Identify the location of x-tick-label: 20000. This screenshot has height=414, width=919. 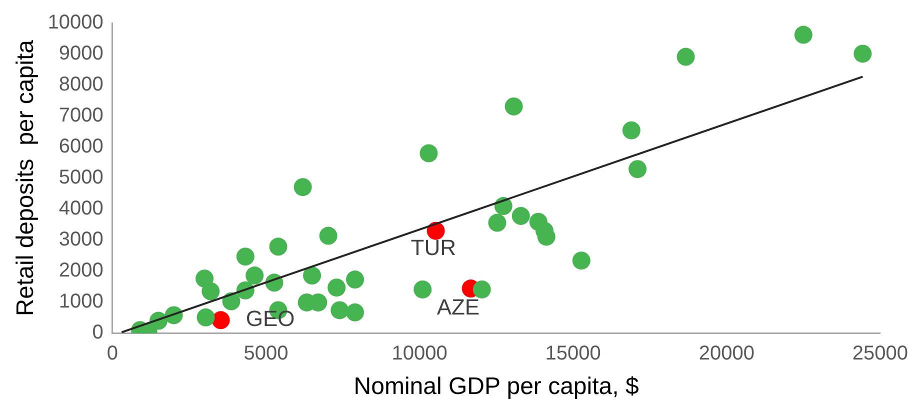
(726, 353).